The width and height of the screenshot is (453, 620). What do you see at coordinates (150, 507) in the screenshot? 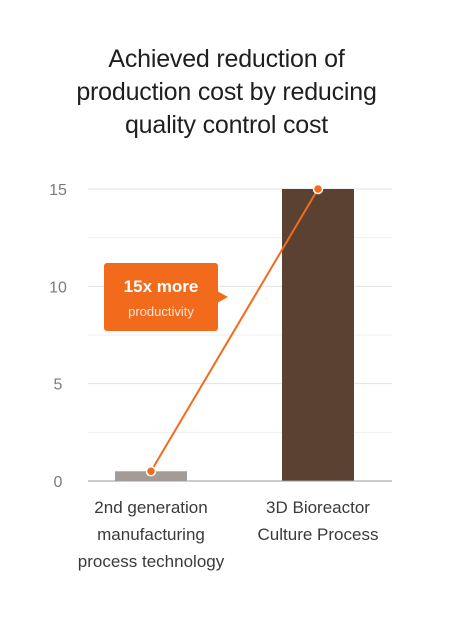
I see `category-label: 2nd generation` at bounding box center [150, 507].